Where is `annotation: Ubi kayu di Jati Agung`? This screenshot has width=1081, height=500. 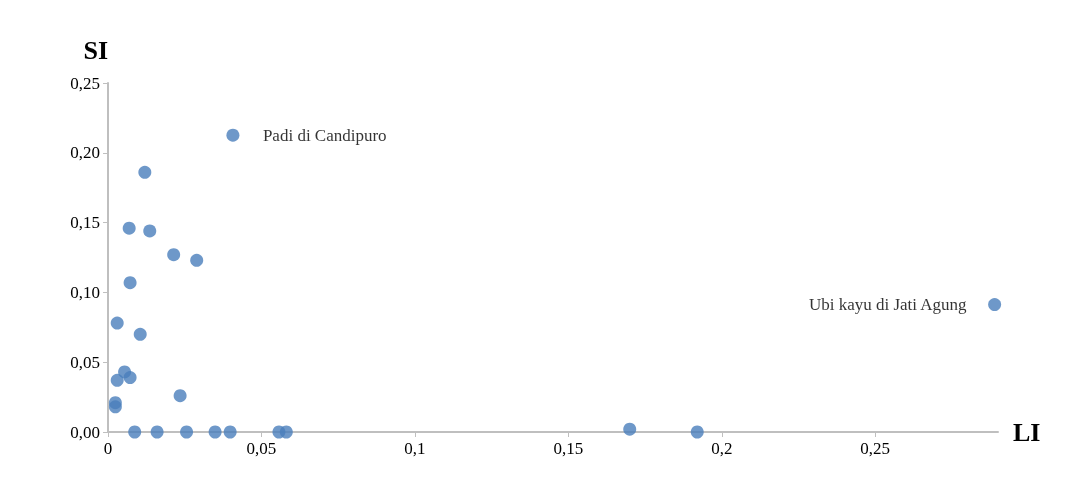
annotation: Ubi kayu di Jati Agung is located at coordinates (888, 305).